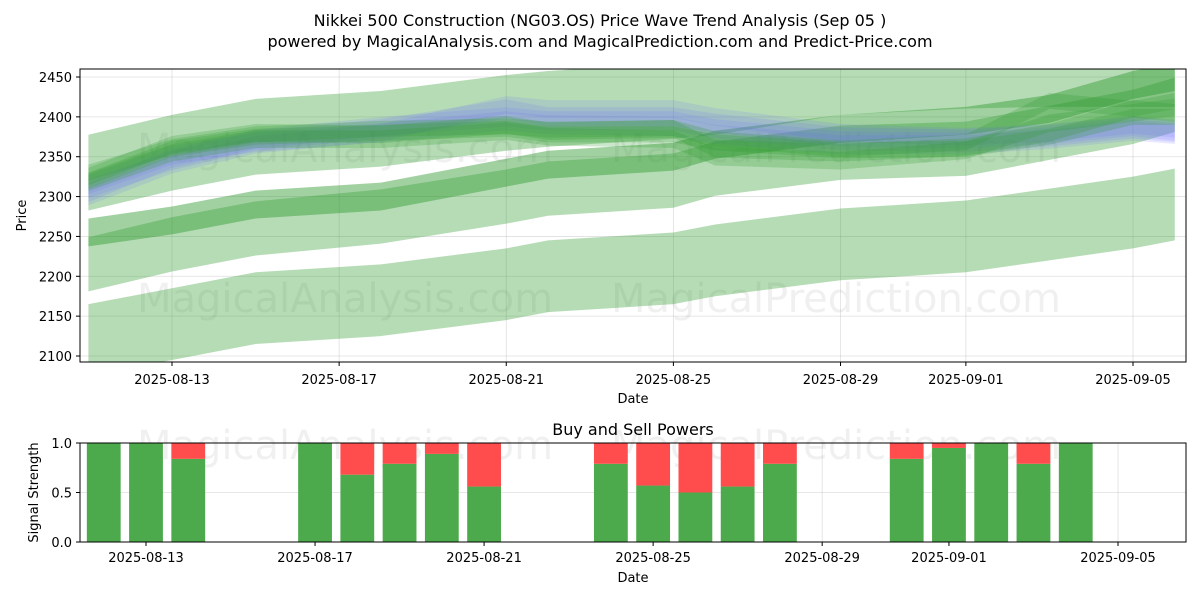  What do you see at coordinates (55, 158) in the screenshot?
I see `y-tick-label: 2350` at bounding box center [55, 158].